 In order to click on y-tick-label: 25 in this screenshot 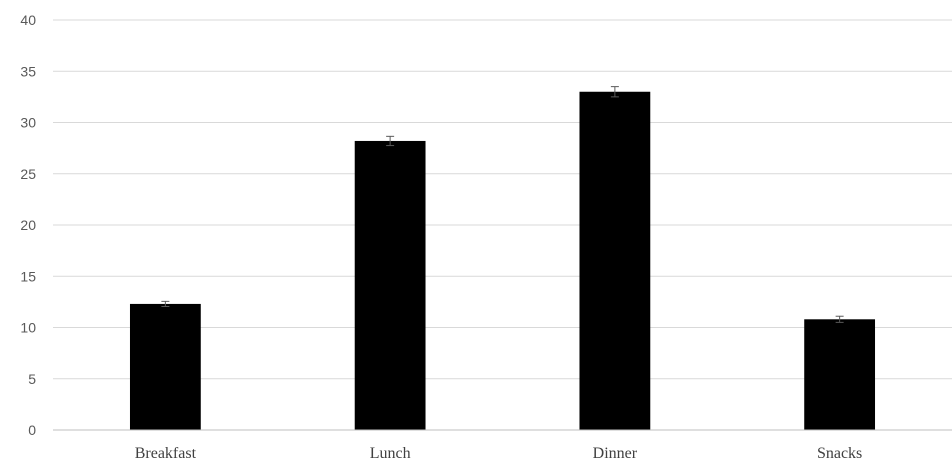, I will do `click(28, 174)`.